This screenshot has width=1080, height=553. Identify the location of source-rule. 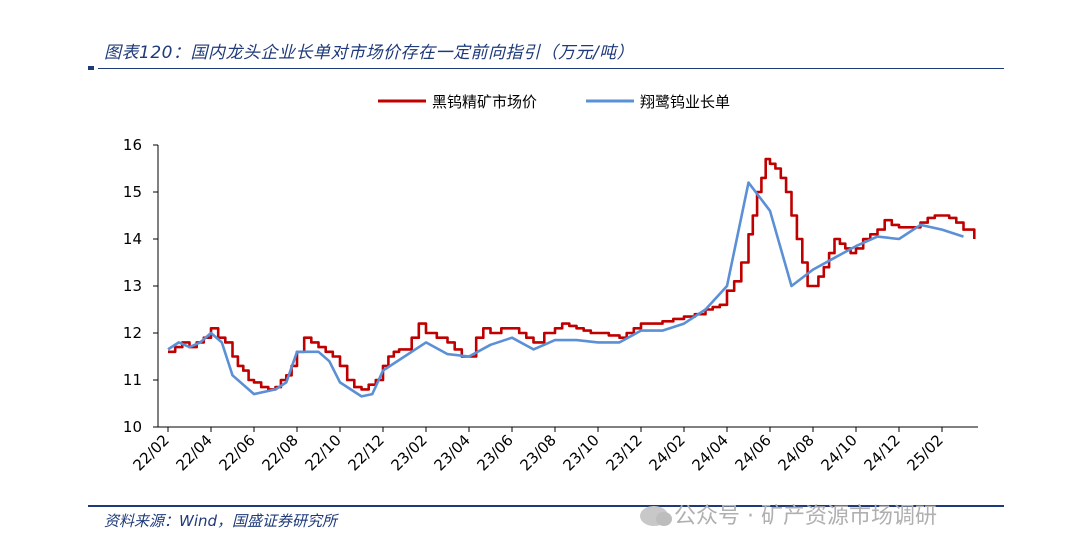
(546, 506).